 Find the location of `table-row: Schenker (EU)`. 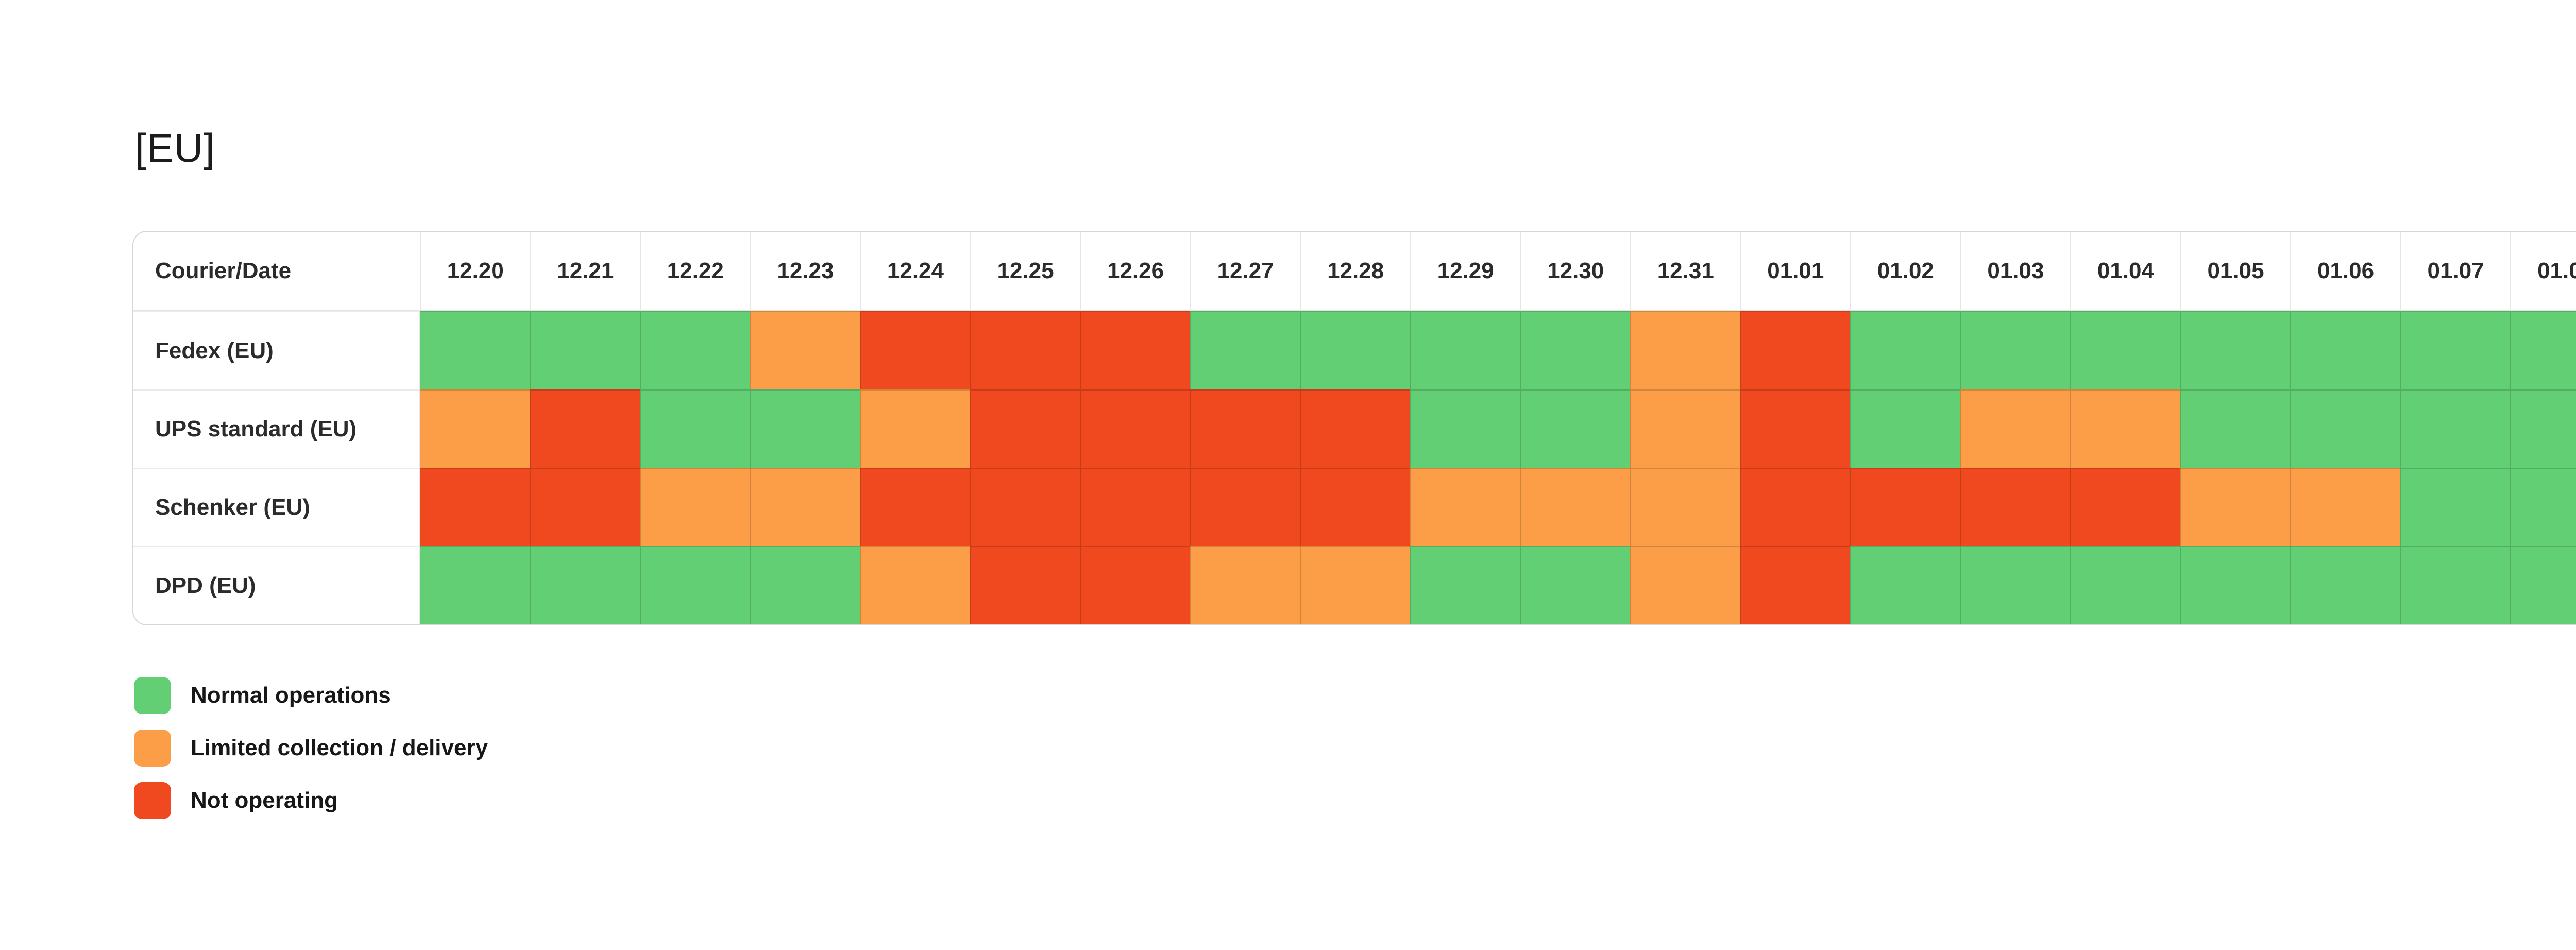

table-row: Schenker (EU) is located at coordinates (1354, 507).